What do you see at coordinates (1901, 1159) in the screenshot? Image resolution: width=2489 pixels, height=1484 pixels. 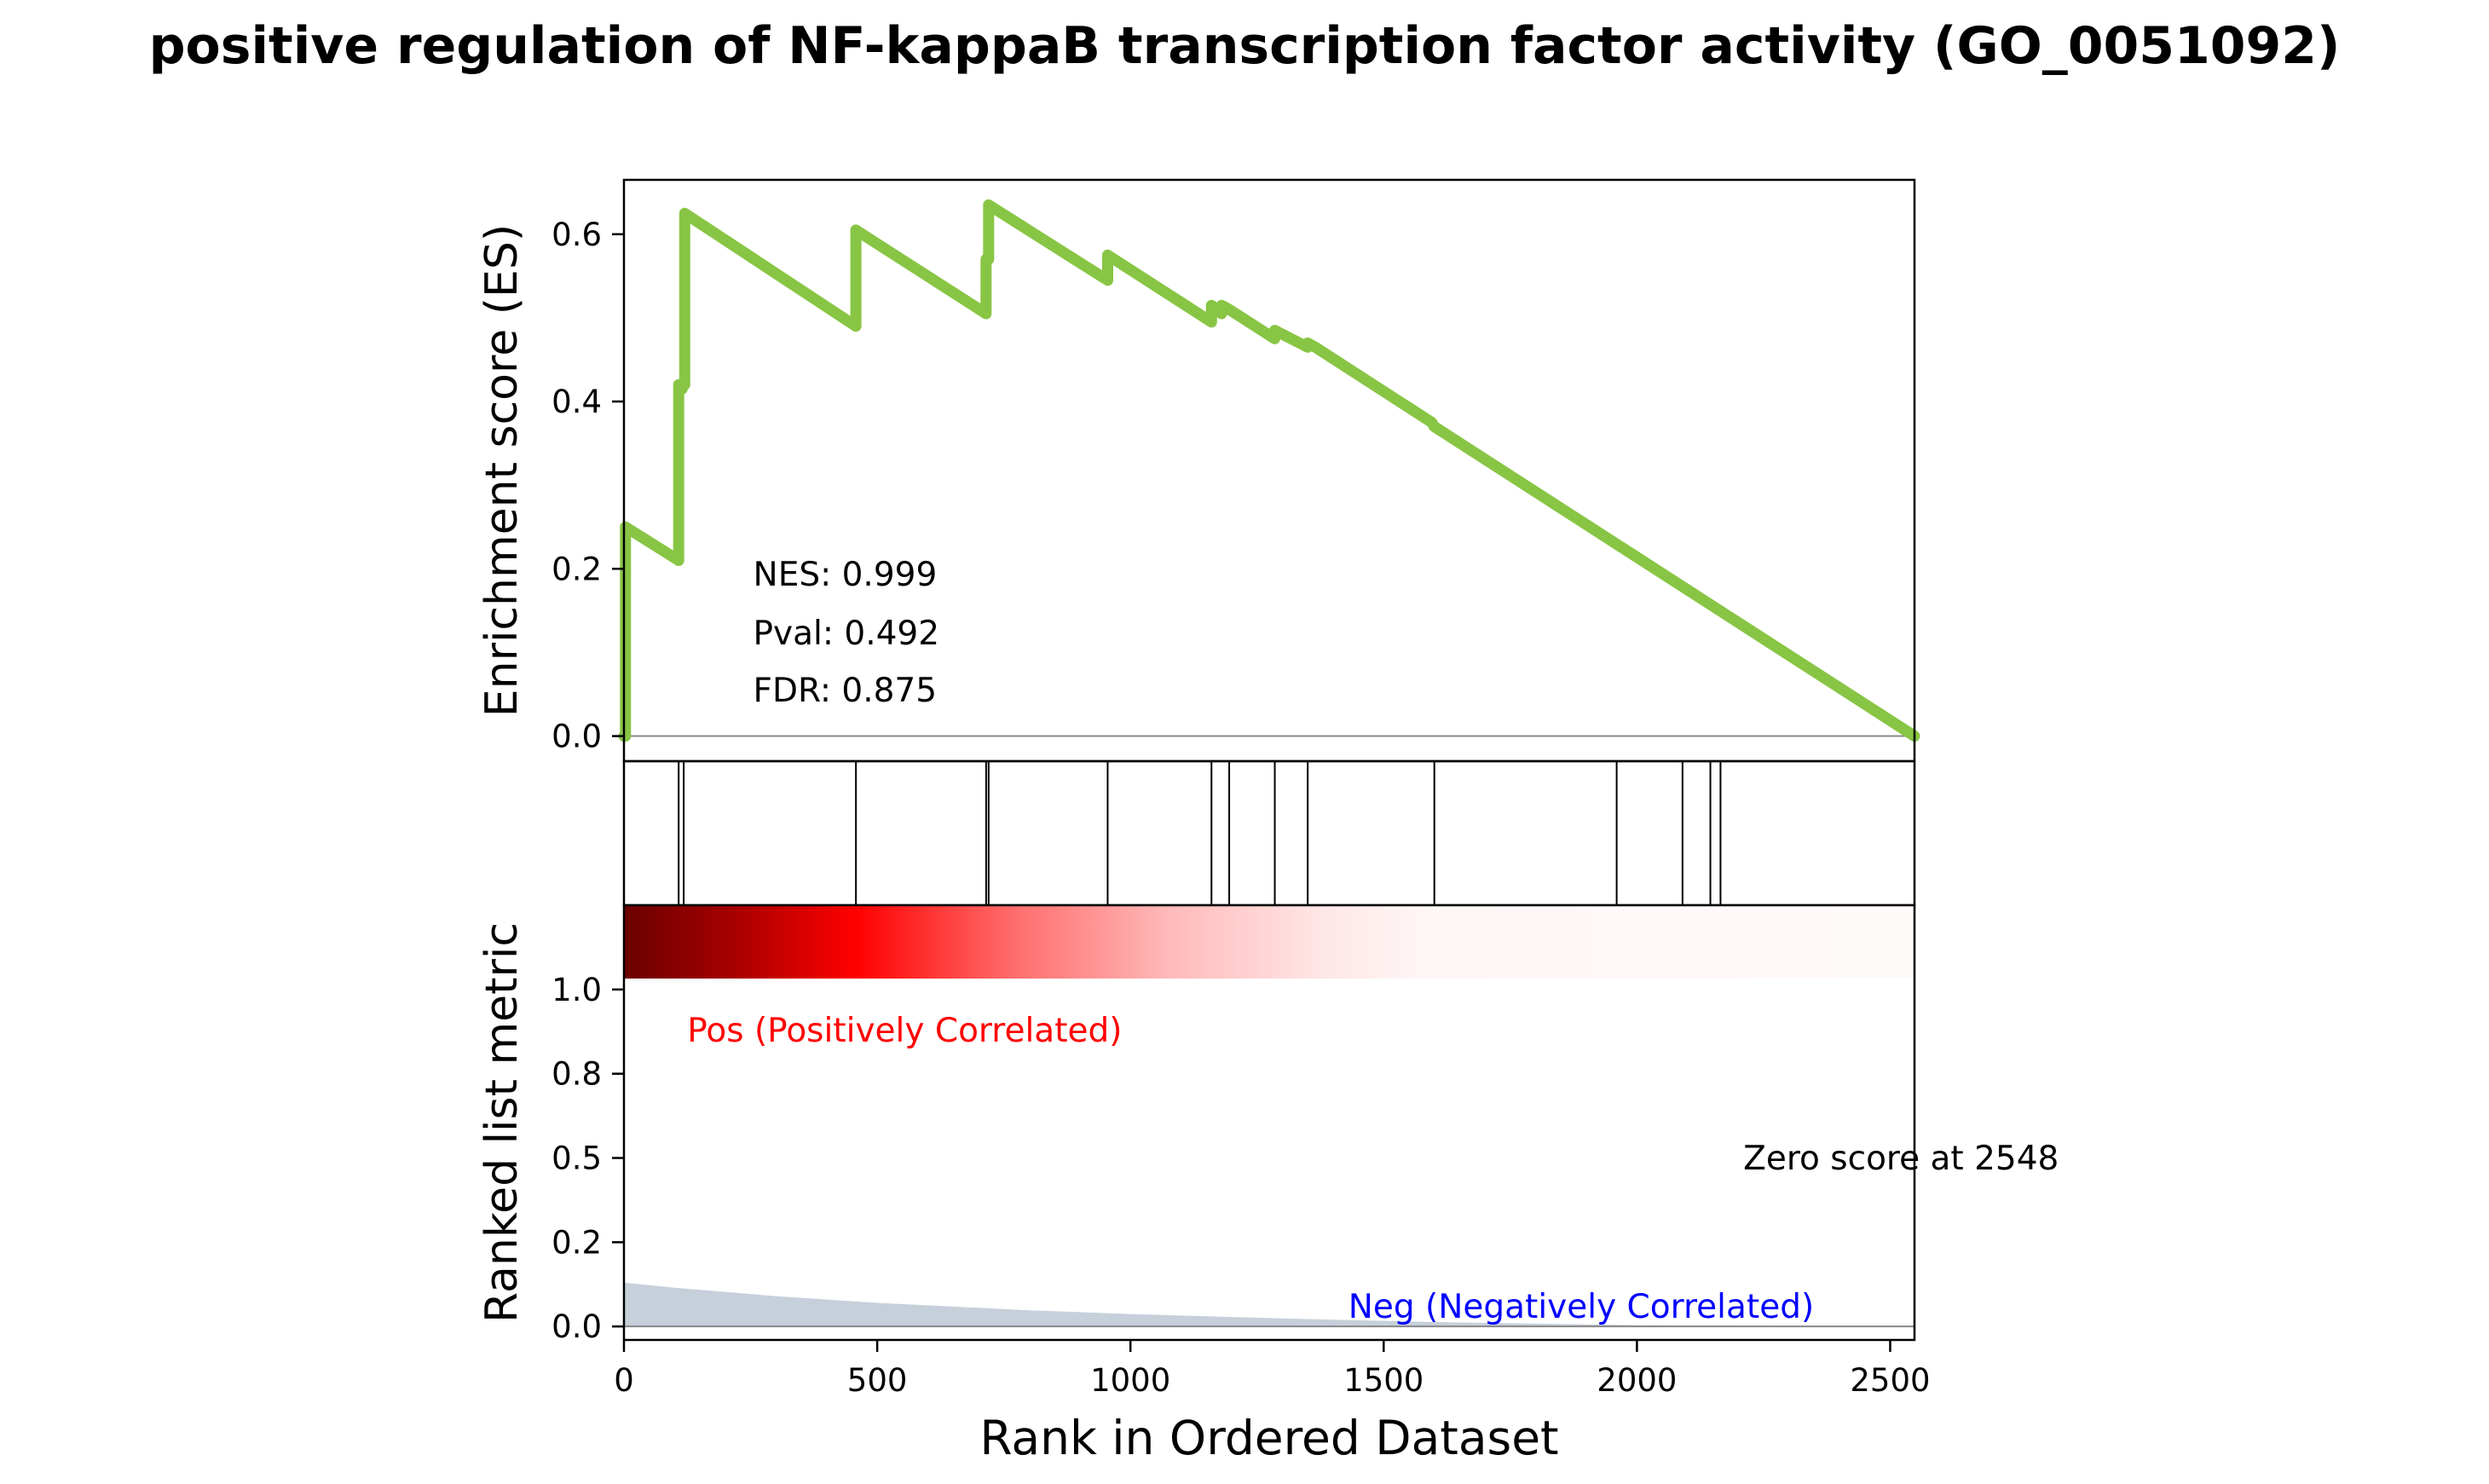 I see `zero-score-label: Zero score at 2548` at bounding box center [1901, 1159].